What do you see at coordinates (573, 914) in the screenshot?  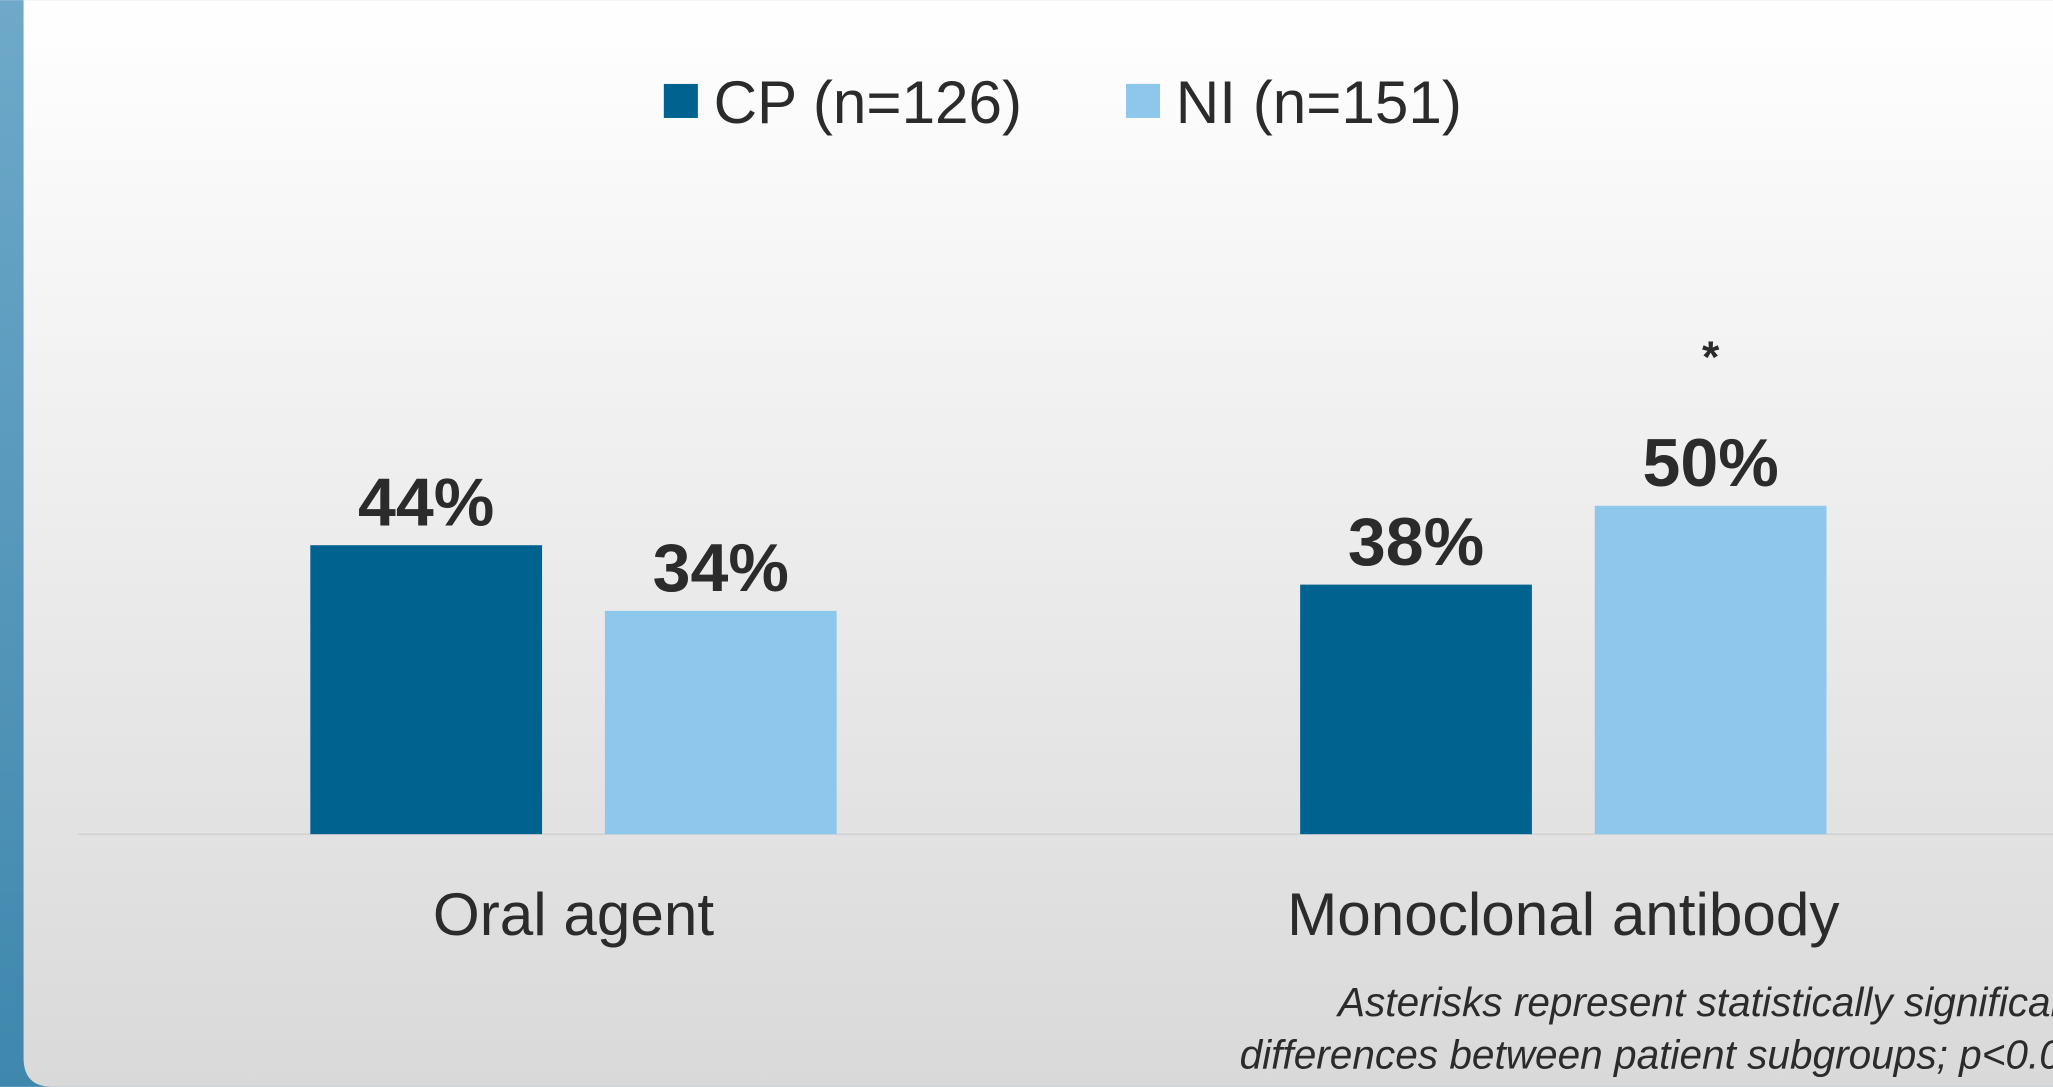 I see `x-tick-label: Oral agent` at bounding box center [573, 914].